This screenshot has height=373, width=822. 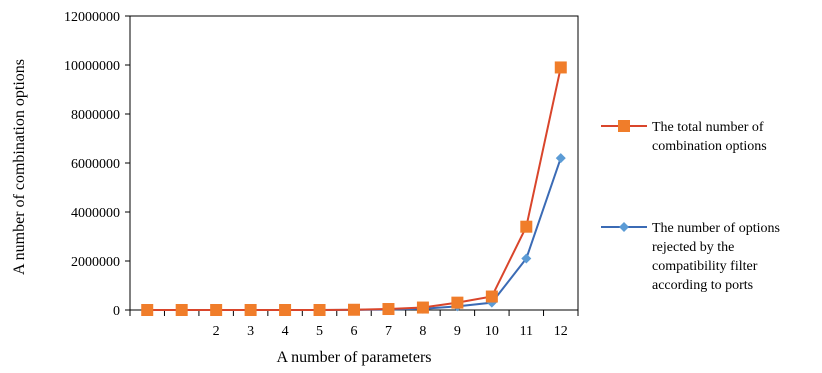 What do you see at coordinates (561, 331) in the screenshot?
I see `x-tick-label: 12` at bounding box center [561, 331].